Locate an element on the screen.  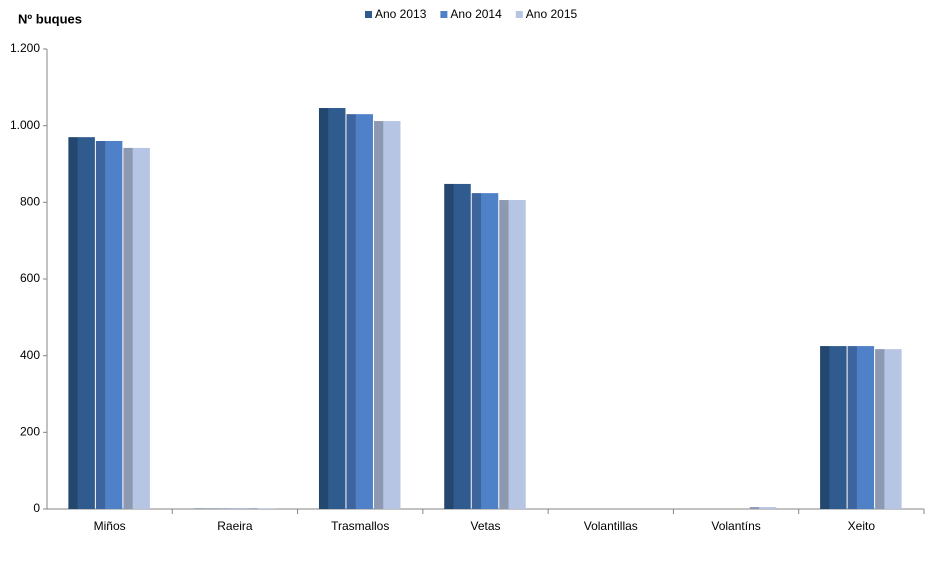
x-tick-label: Trasmallos is located at coordinates (360, 526).